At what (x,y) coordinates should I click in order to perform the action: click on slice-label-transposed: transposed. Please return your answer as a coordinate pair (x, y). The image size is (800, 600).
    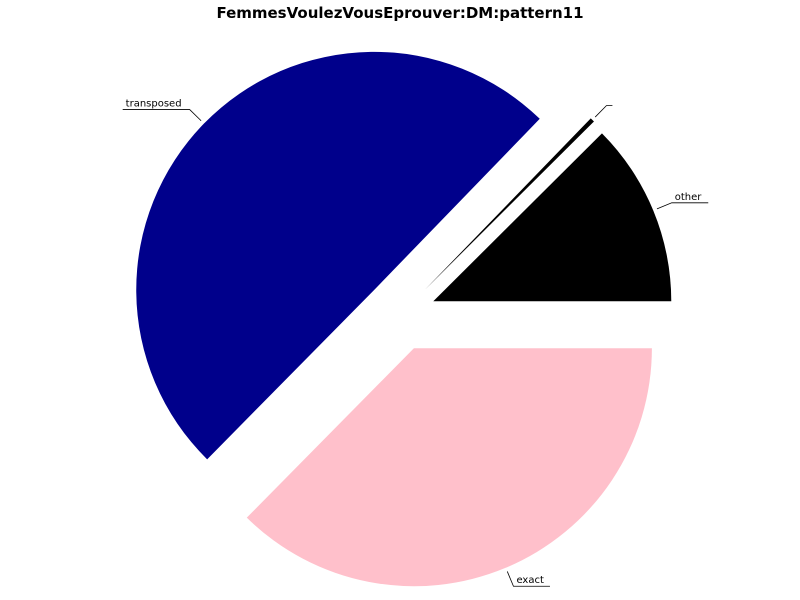
    Looking at the image, I should click on (154, 104).